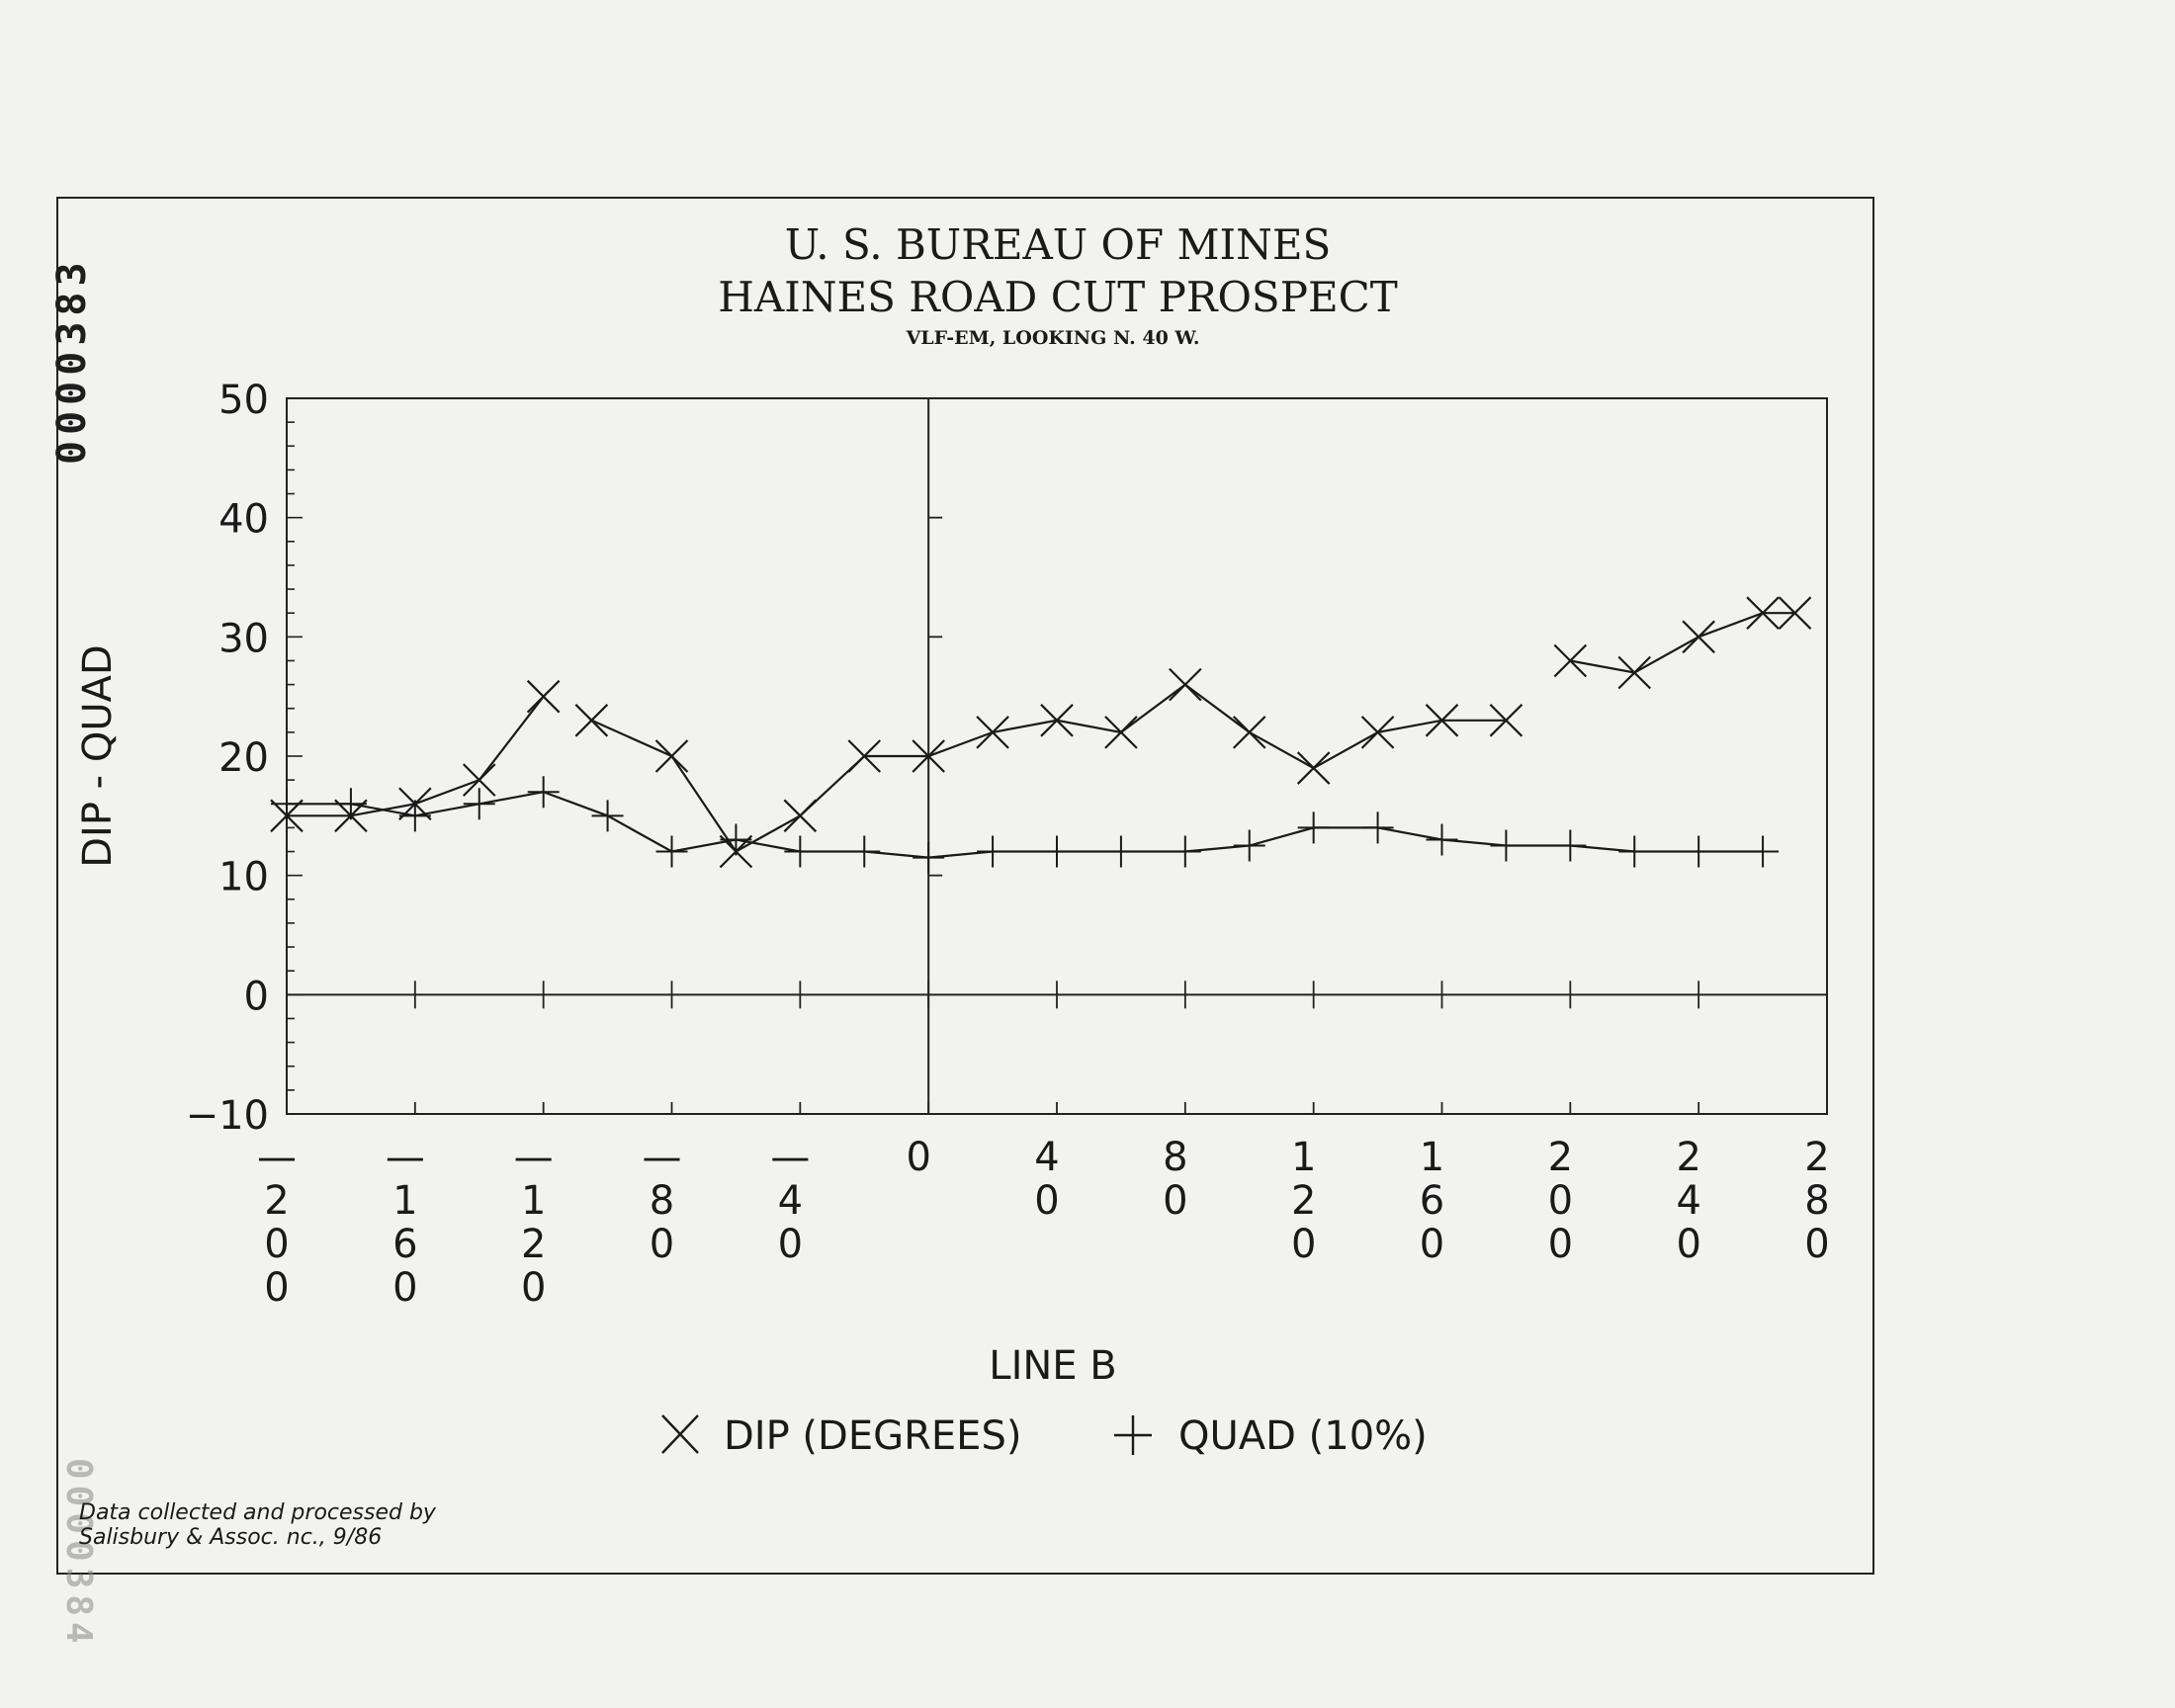 This screenshot has height=1708, width=2175. I want to click on chart-subsubtitle: VLF-EM, LOOKING N. 40 W., so click(1053, 338).